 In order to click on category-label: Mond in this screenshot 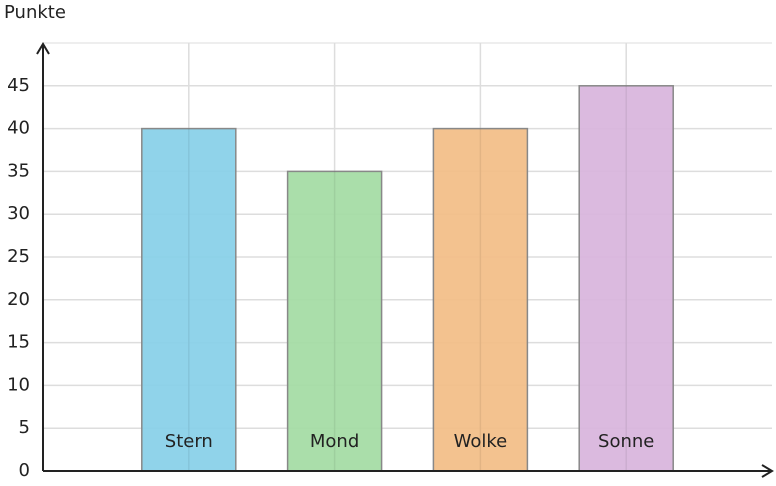, I will do `click(334, 441)`.